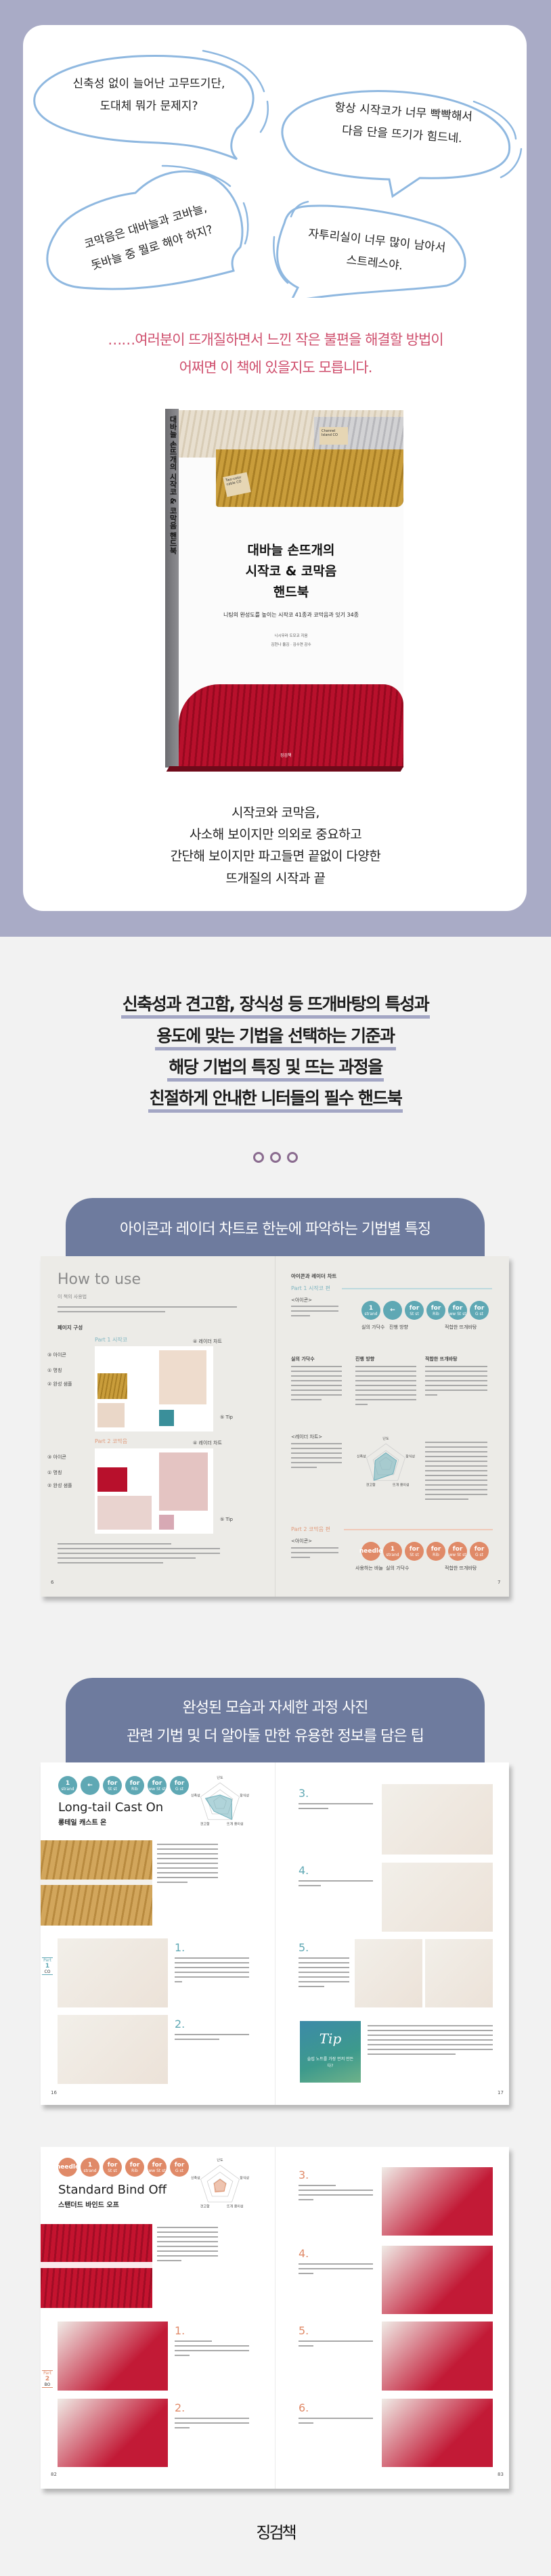  I want to click on step-number: 4., so click(304, 1870).